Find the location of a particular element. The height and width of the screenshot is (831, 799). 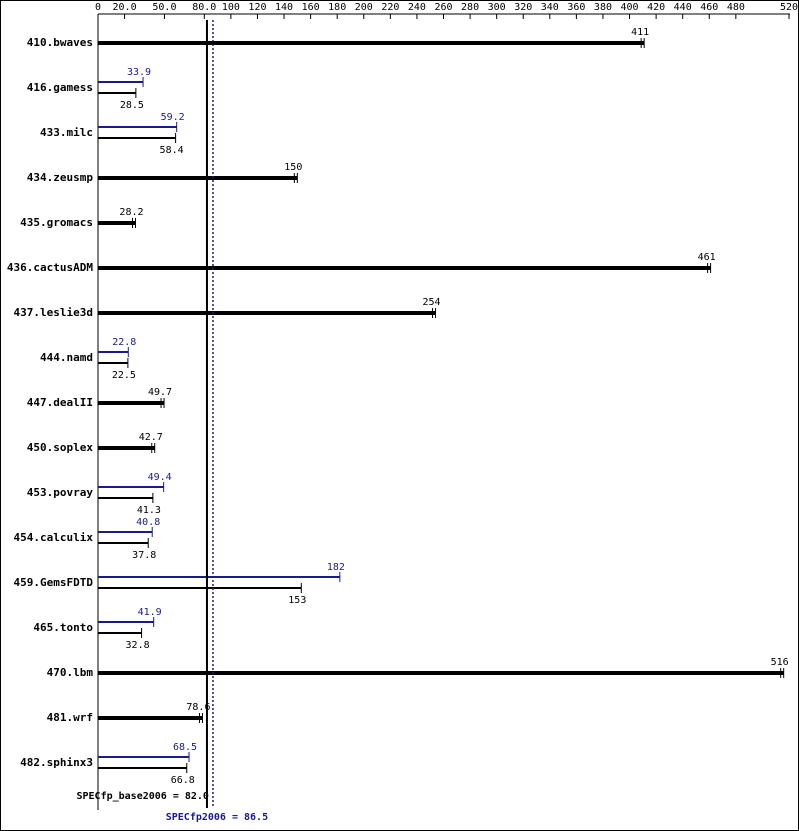

x-tick-label: 80.0 is located at coordinates (204, 7).